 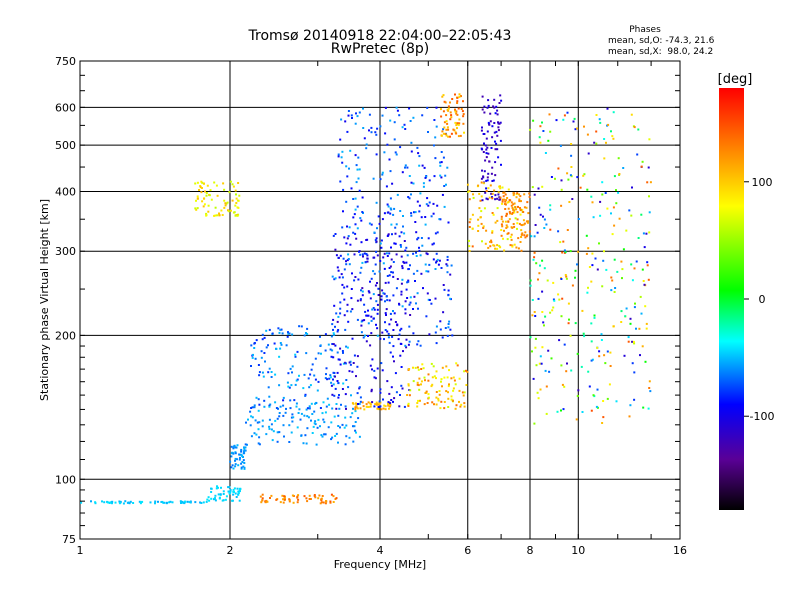 What do you see at coordinates (65, 107) in the screenshot?
I see `y-tick-label: 600` at bounding box center [65, 107].